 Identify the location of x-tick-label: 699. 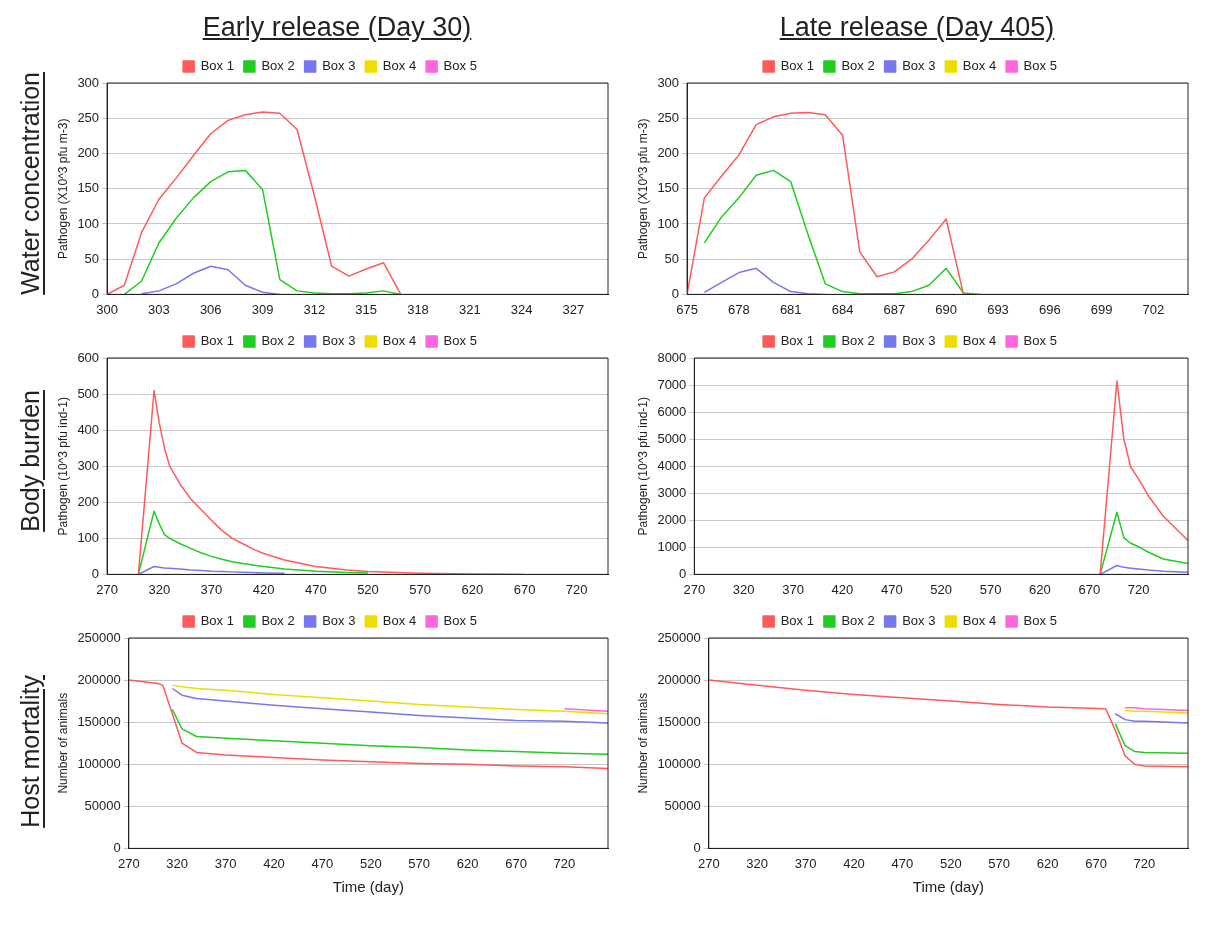
(1101, 309).